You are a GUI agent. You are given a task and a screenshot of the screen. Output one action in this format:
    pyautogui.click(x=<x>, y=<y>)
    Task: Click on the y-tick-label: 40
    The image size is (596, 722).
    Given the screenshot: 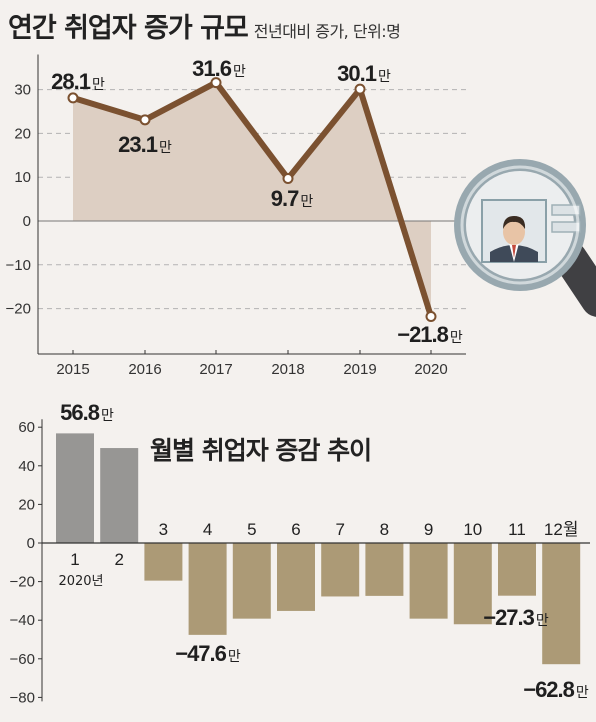 What is the action you would take?
    pyautogui.click(x=26, y=466)
    